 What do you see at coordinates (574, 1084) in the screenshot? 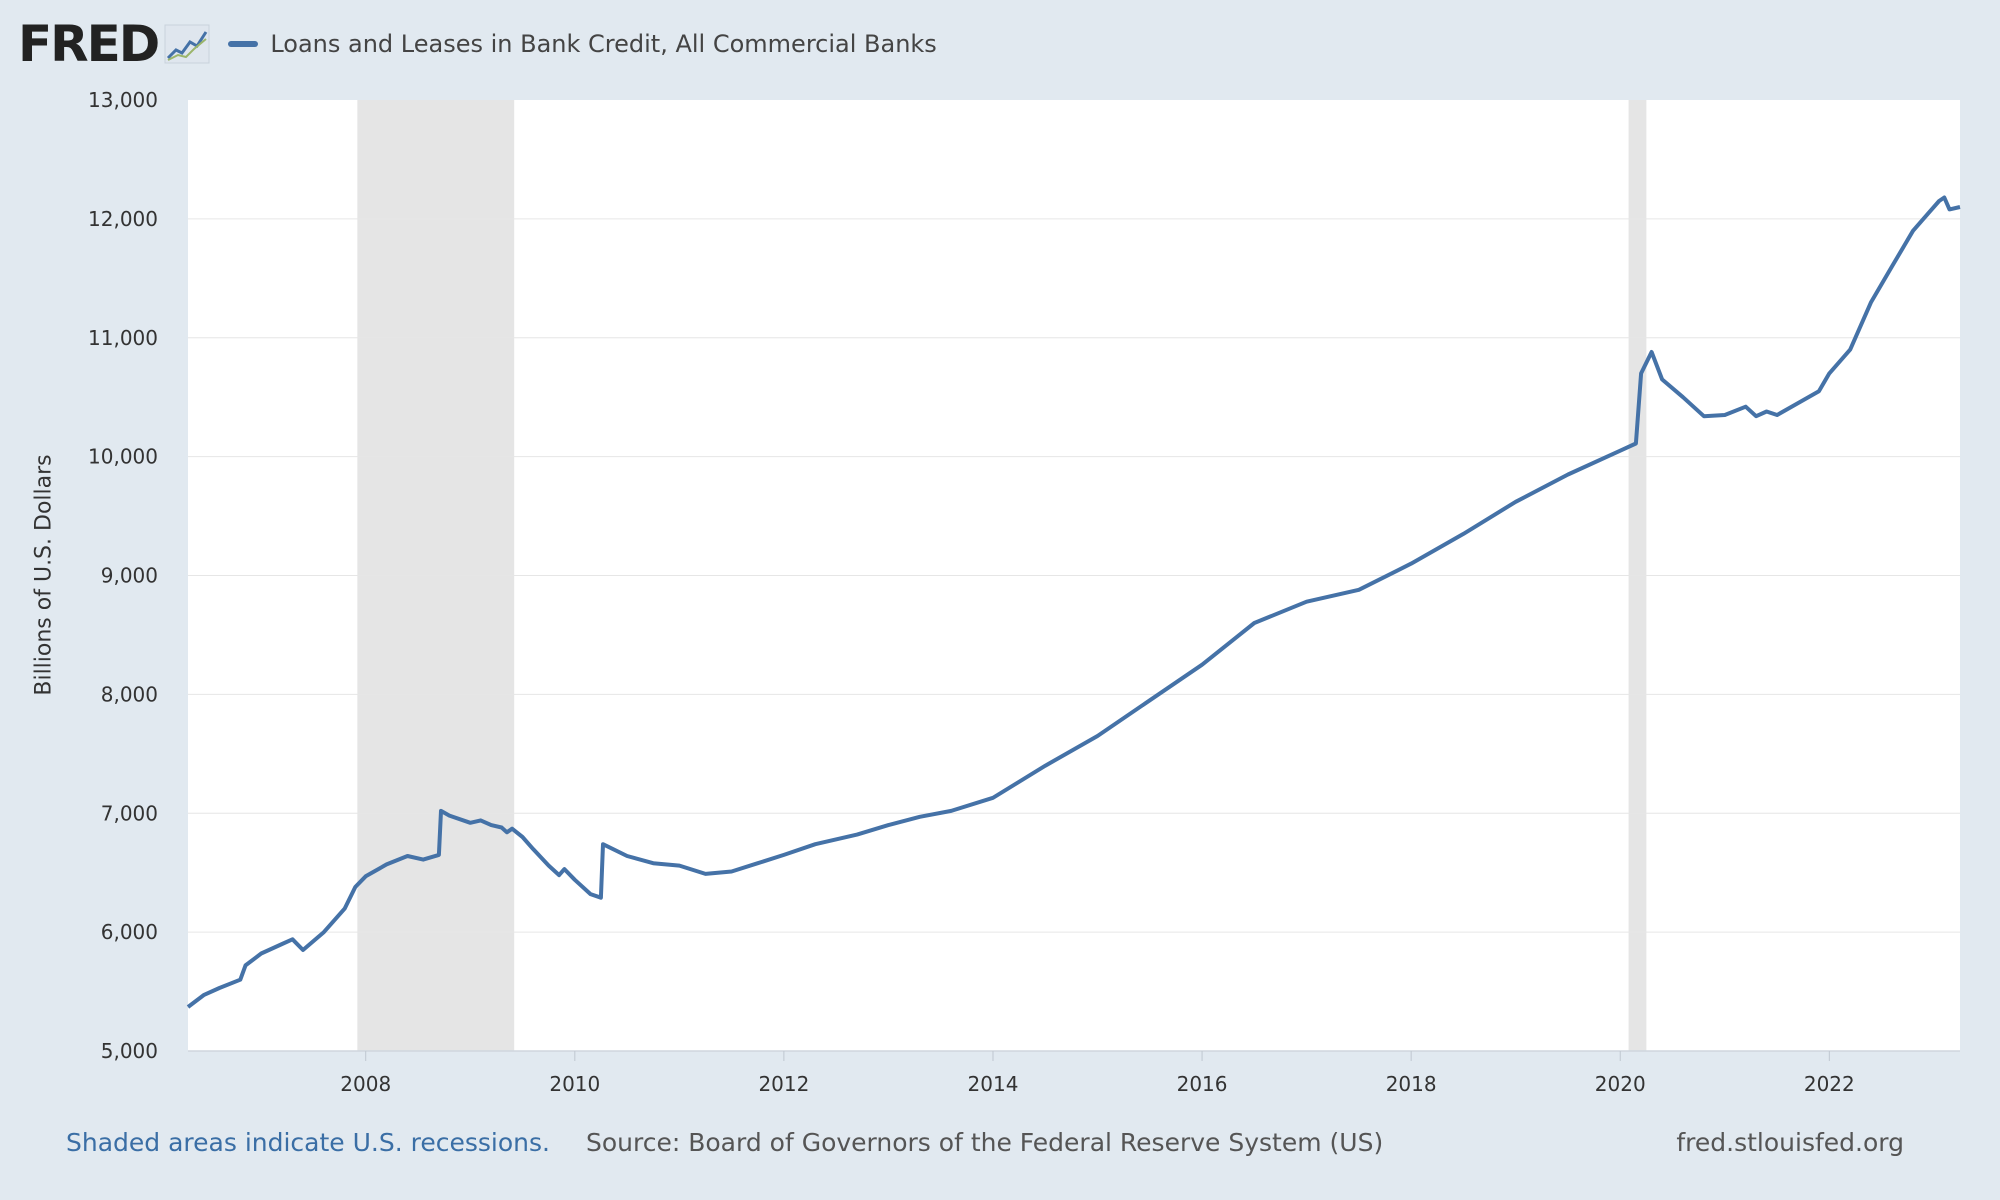
I see `x-tick-label: 2010` at bounding box center [574, 1084].